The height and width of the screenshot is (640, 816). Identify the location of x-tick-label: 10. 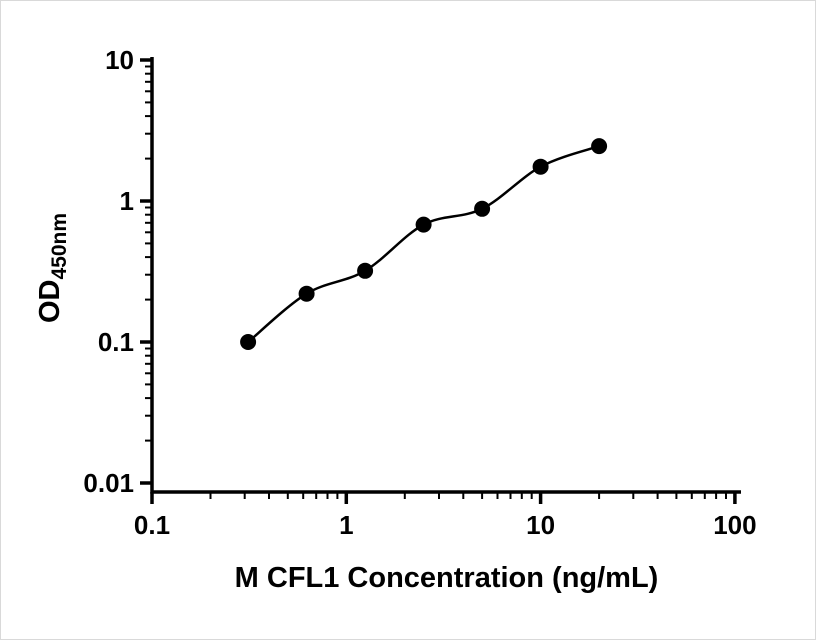
(540, 525).